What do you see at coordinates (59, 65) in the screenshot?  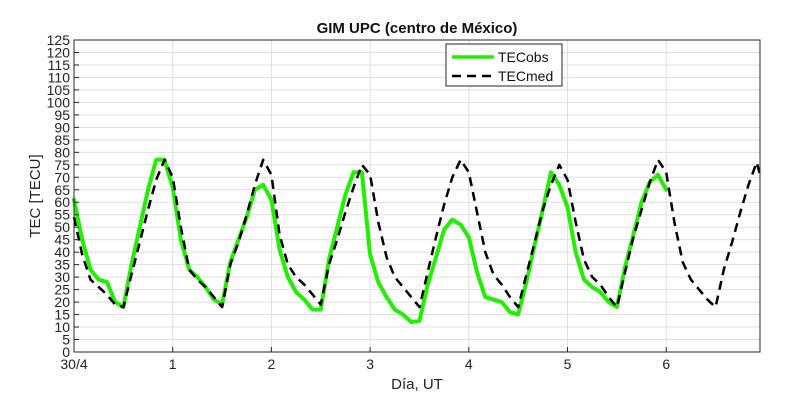 I see `y-tick-label: 115` at bounding box center [59, 65].